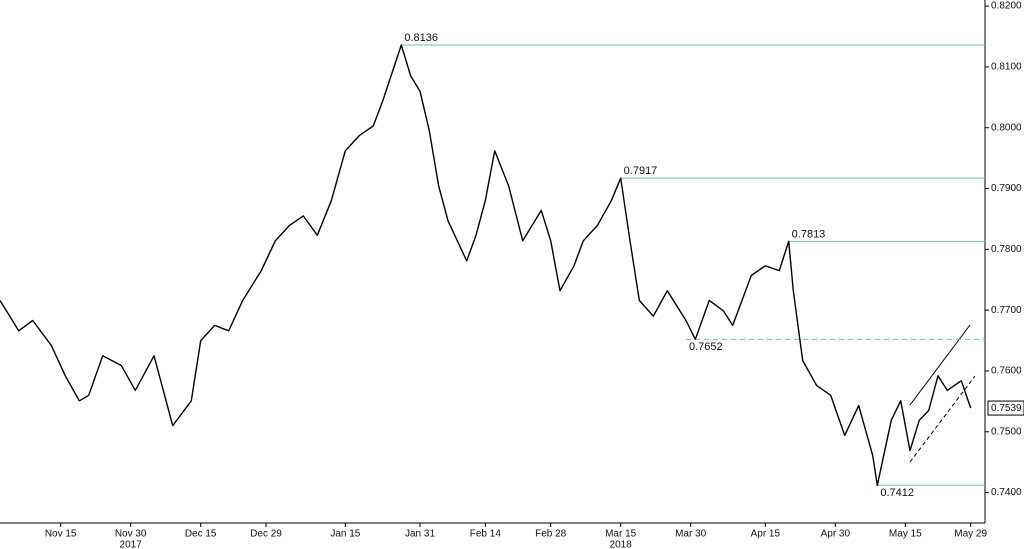 This screenshot has height=549, width=1024. Describe the element at coordinates (905, 534) in the screenshot. I see `x-tick-label: May 15` at that location.